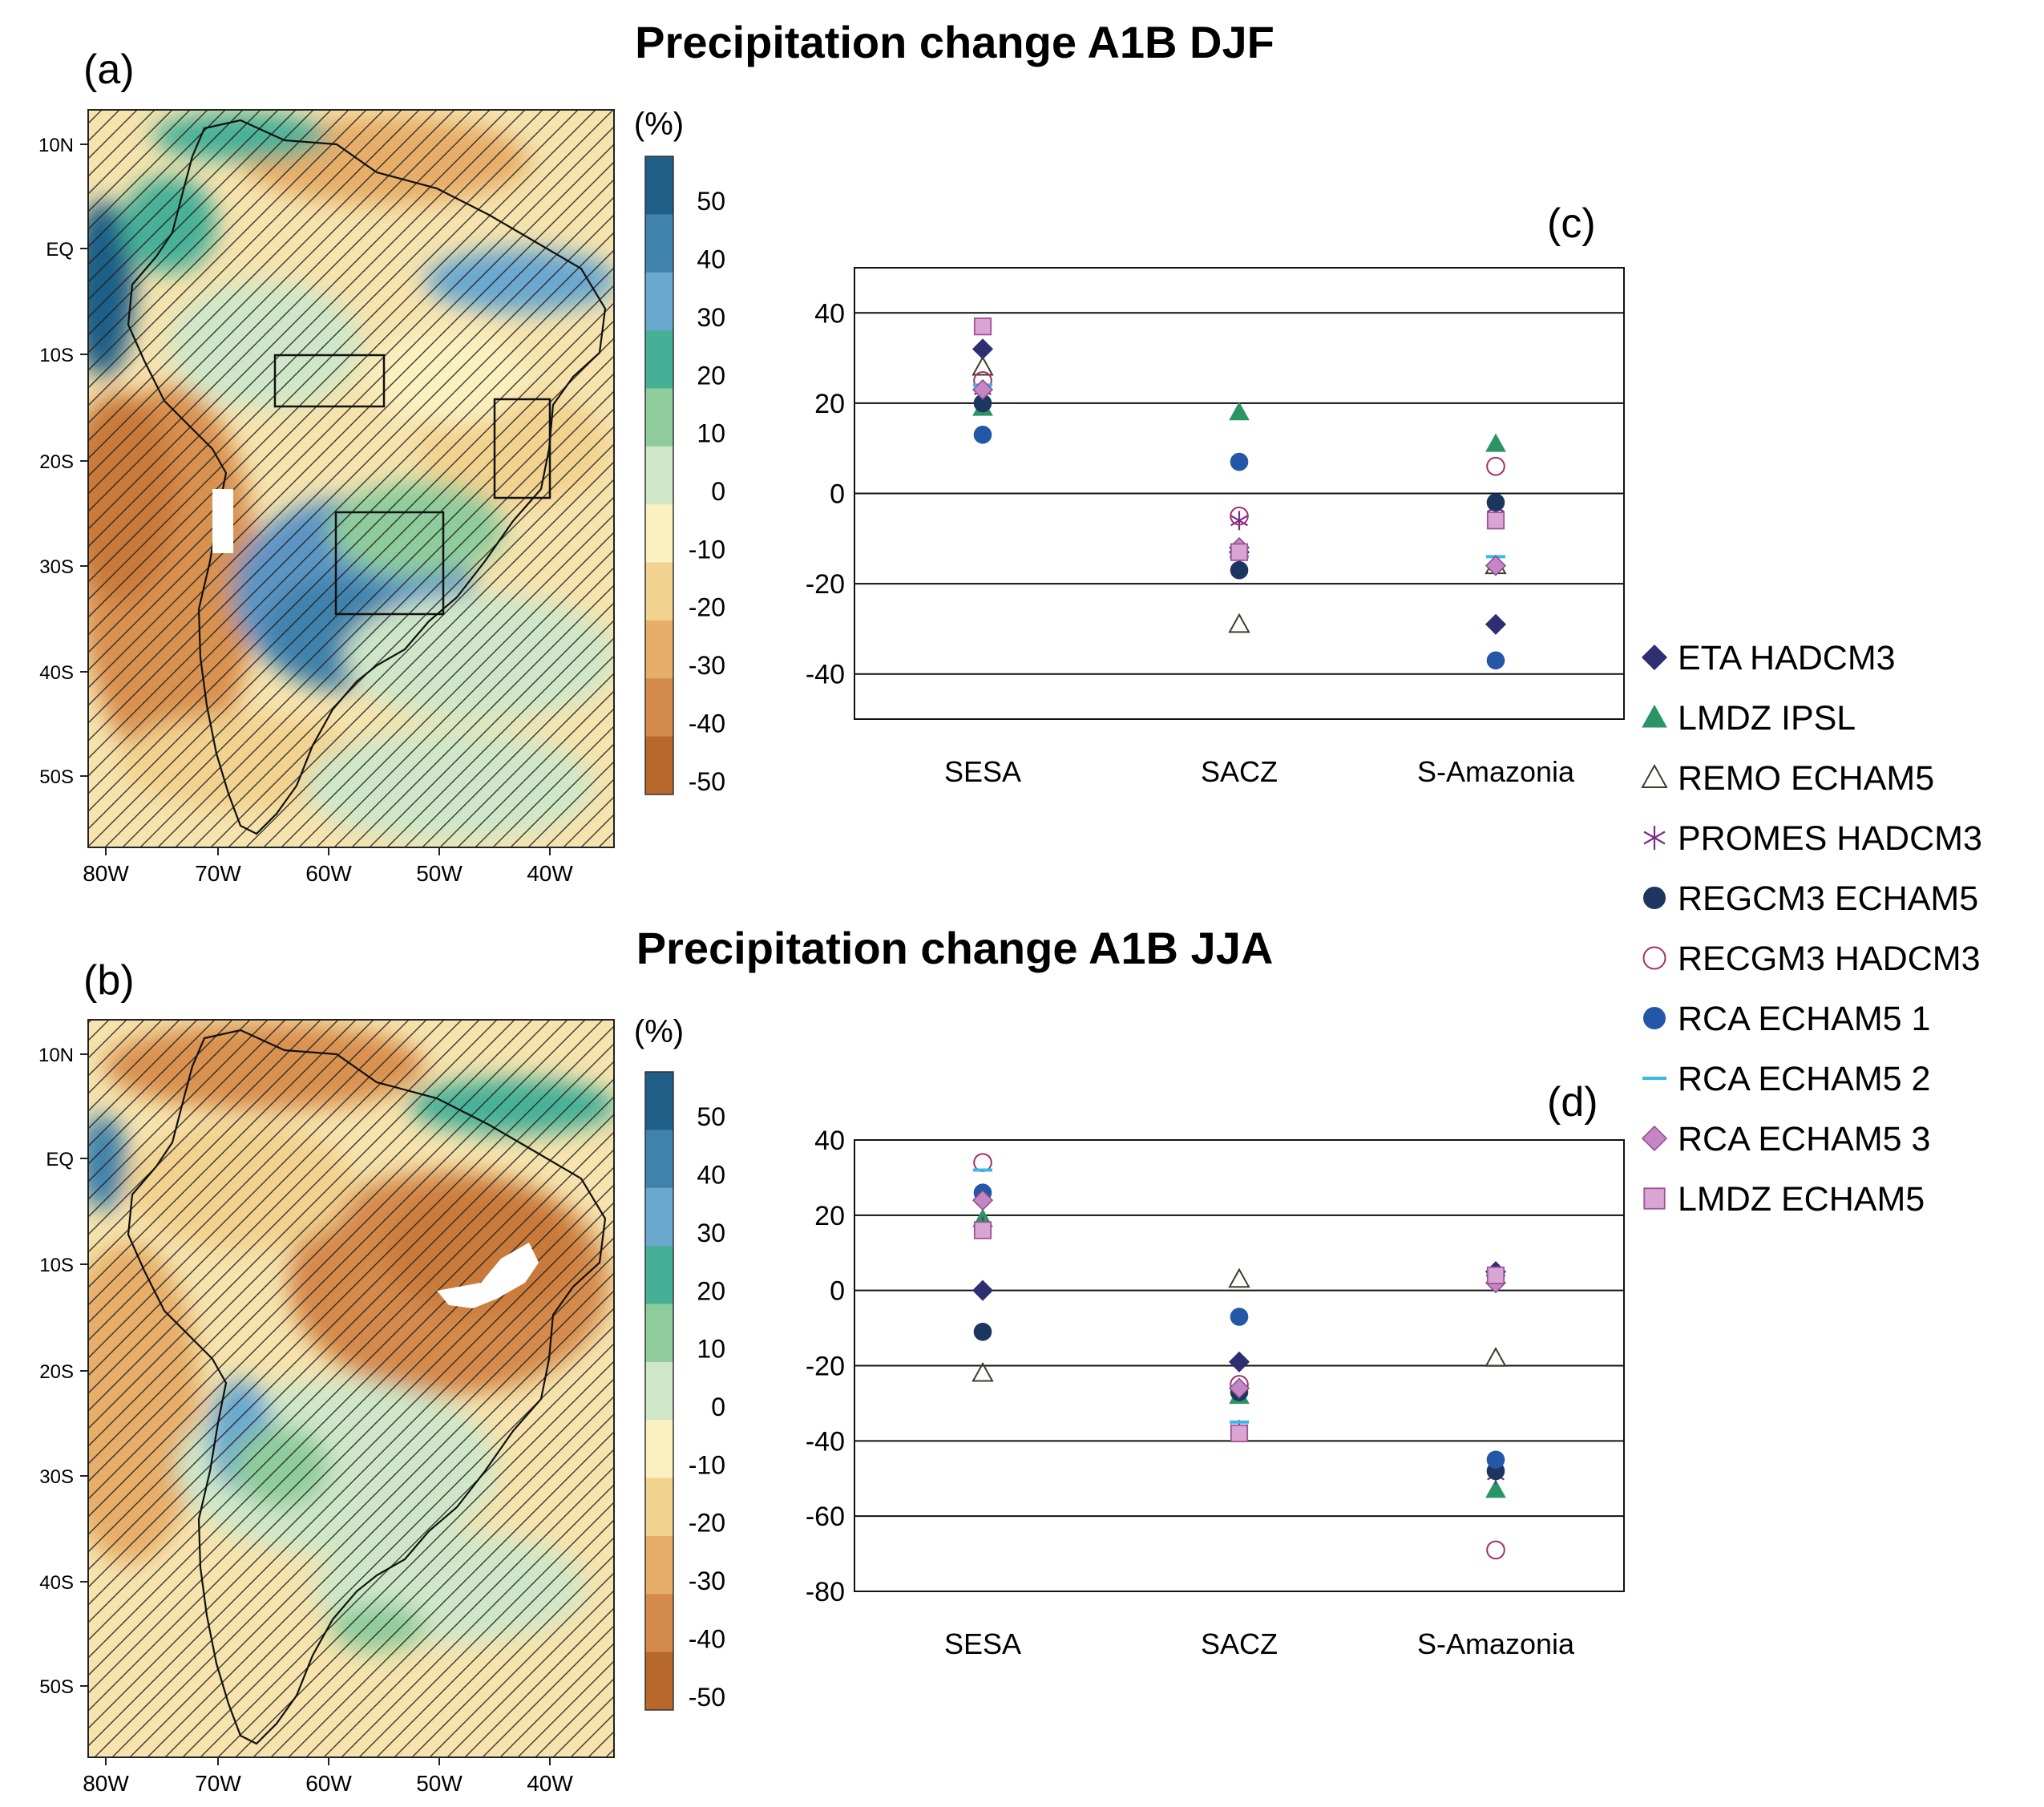  I want to click on legend-label: RCA ECHAM5 2, so click(1804, 1079).